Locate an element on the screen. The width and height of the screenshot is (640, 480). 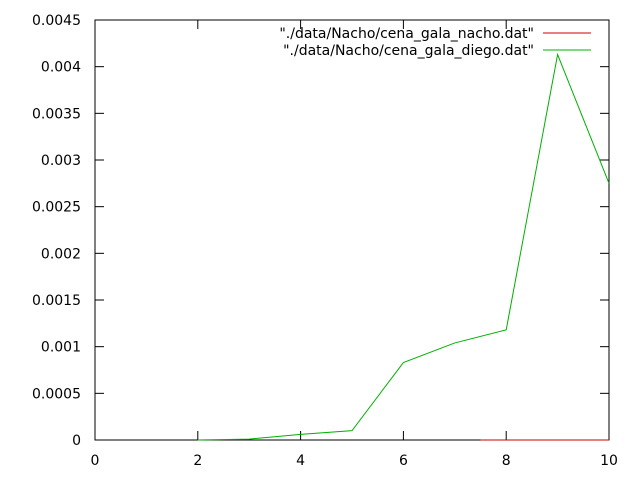
y-tick-label: 0.0035 is located at coordinates (56, 114).